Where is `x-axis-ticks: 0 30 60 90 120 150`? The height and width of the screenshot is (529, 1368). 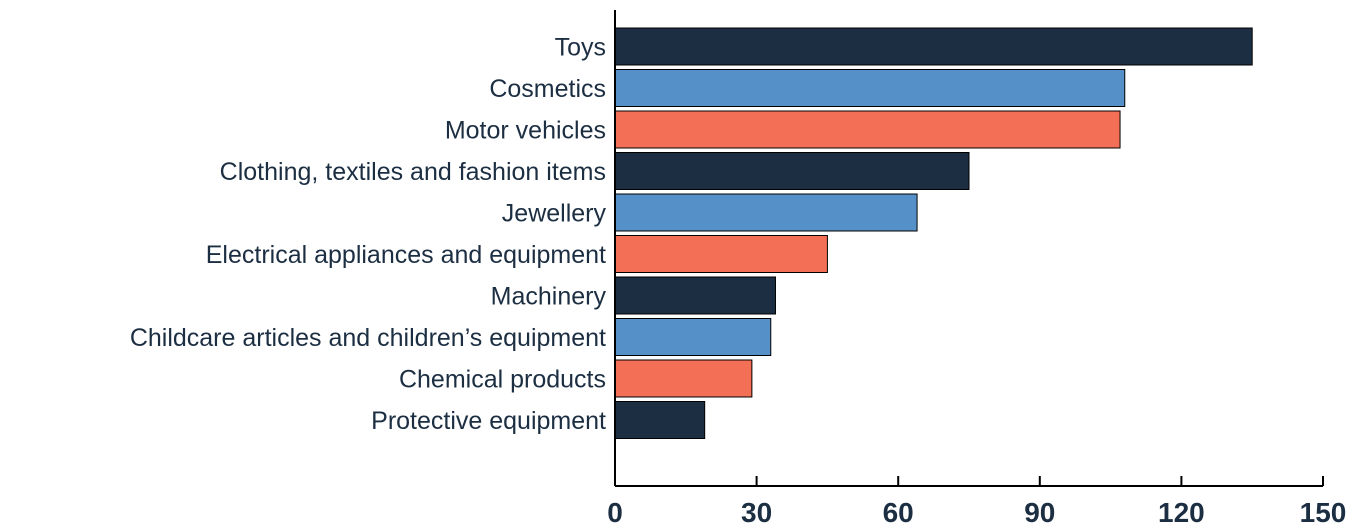
x-axis-ticks: 0 30 60 90 120 150 is located at coordinates (976, 502).